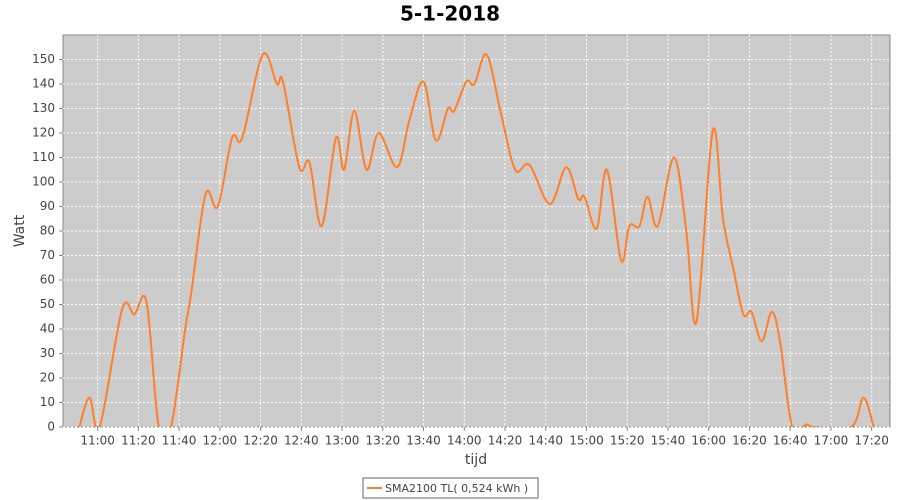  Describe the element at coordinates (47, 353) in the screenshot. I see `y-tick-label: 30` at that location.